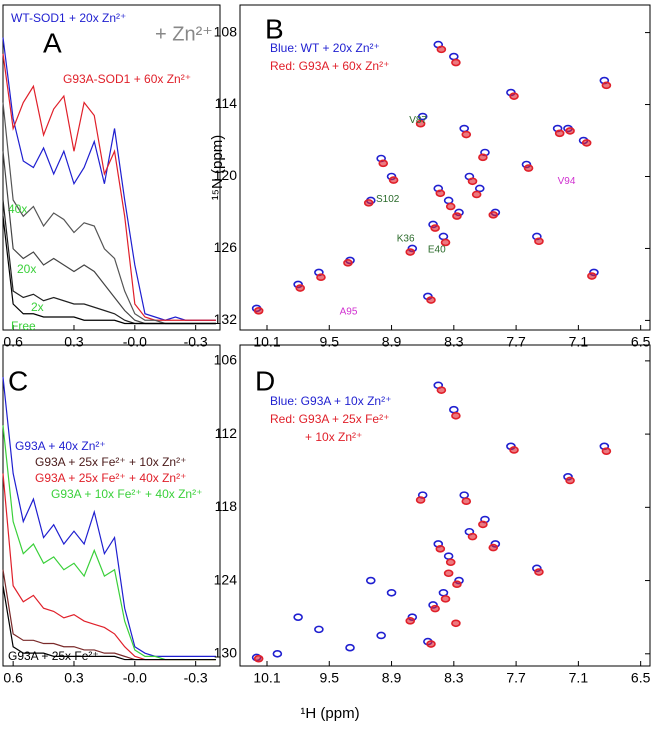  I want to click on residue-label: A95, so click(349, 312).